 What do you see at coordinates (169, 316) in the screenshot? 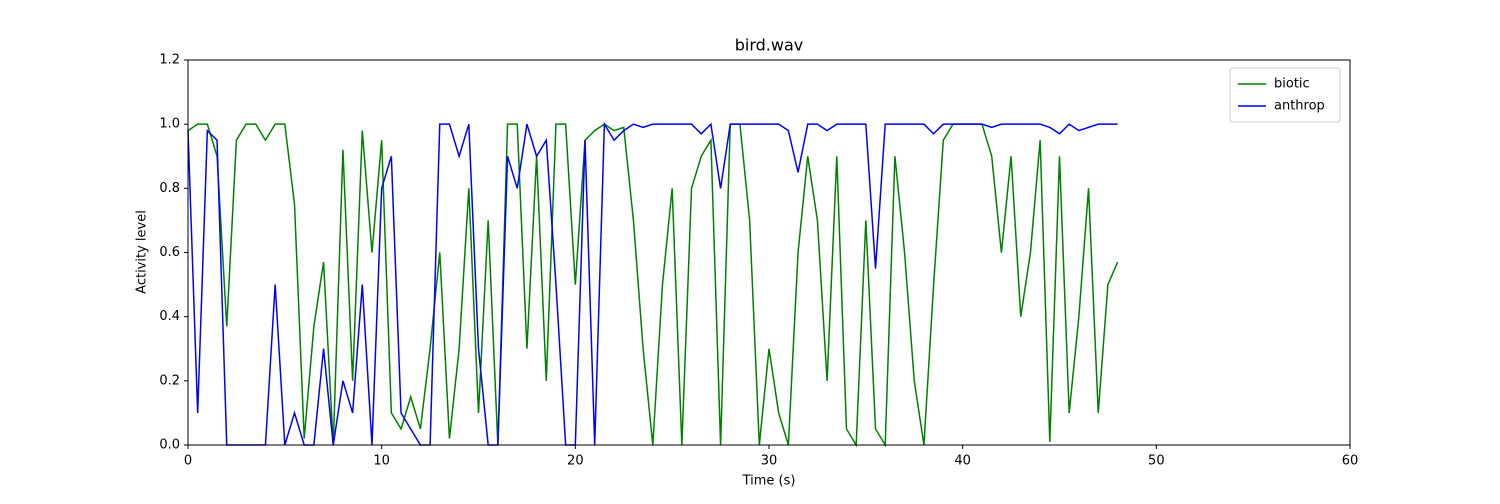
I see `y-tick-label: 0.4` at bounding box center [169, 316].